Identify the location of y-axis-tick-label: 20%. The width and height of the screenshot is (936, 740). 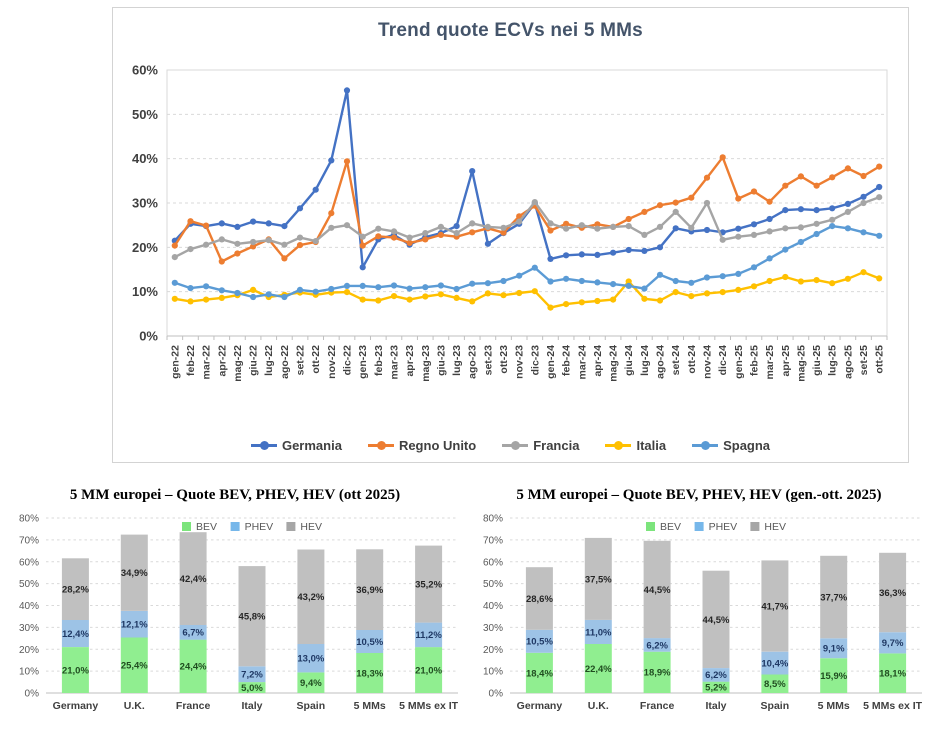
(29, 650).